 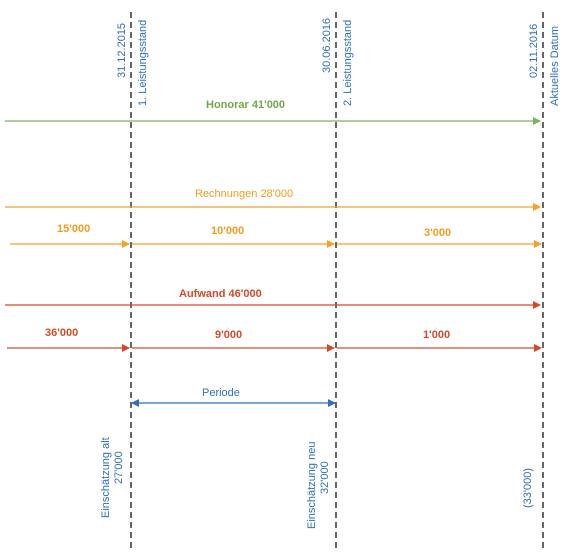 What do you see at coordinates (74, 229) in the screenshot?
I see `rechnungen-segment-1-label: 15'000` at bounding box center [74, 229].